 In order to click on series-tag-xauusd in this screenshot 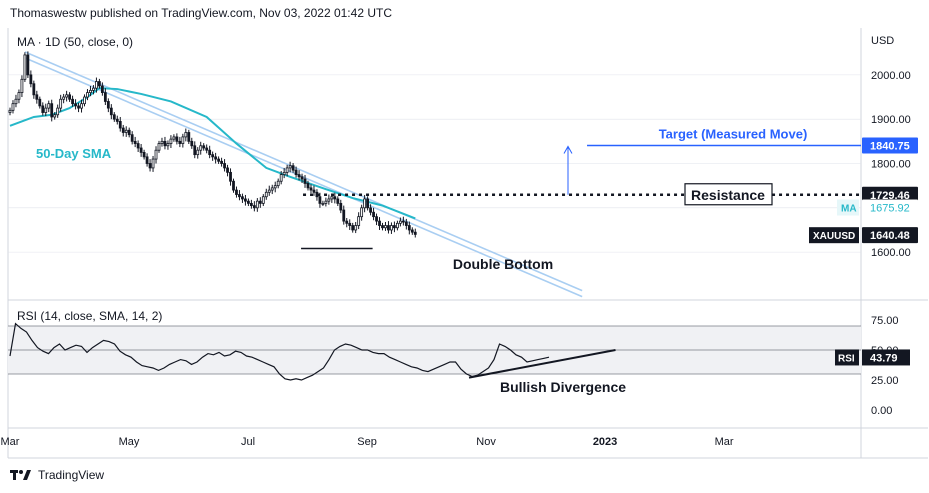, I will do `click(834, 235)`.